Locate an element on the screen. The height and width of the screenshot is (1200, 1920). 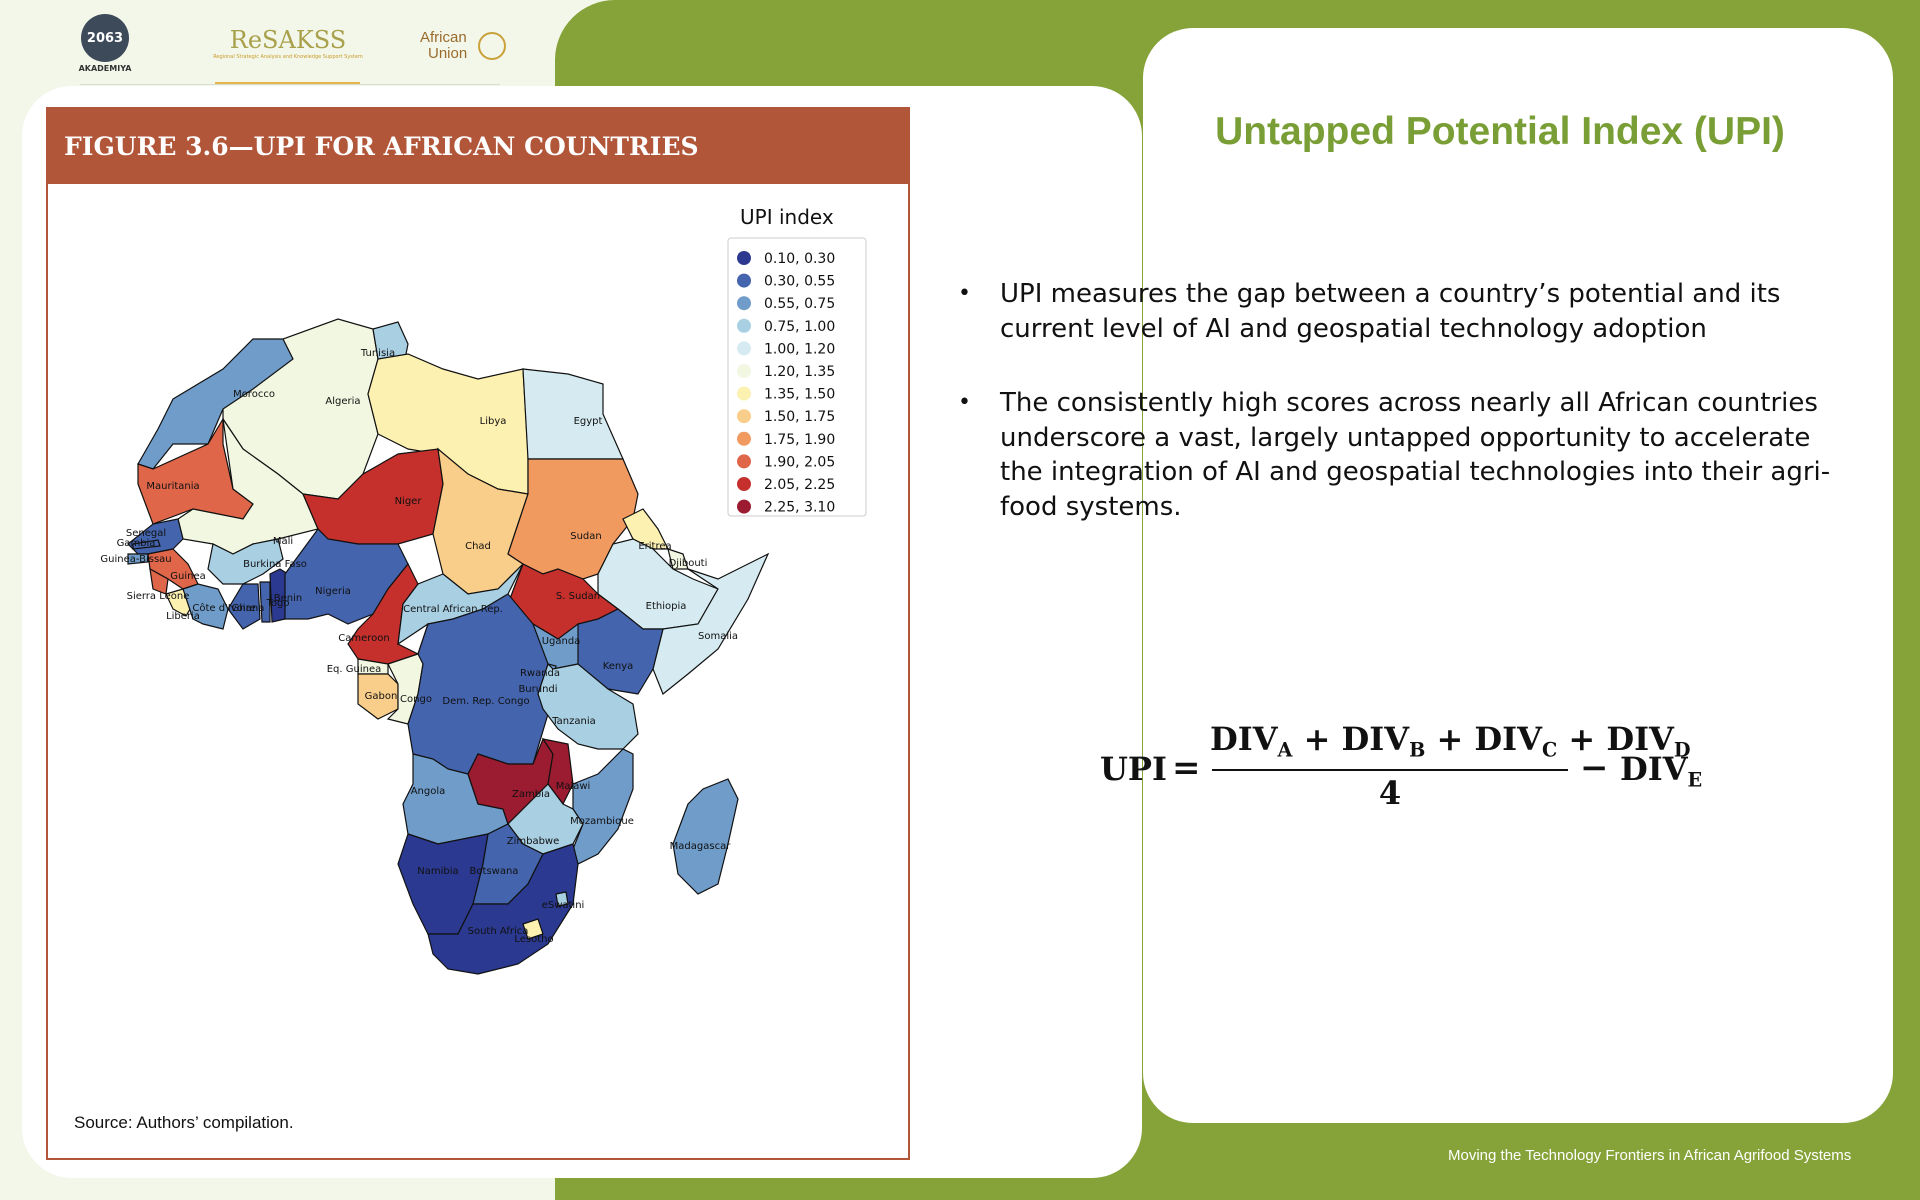
akademiya-logo: 2063 AKADEMIYA is located at coordinates (105, 47).